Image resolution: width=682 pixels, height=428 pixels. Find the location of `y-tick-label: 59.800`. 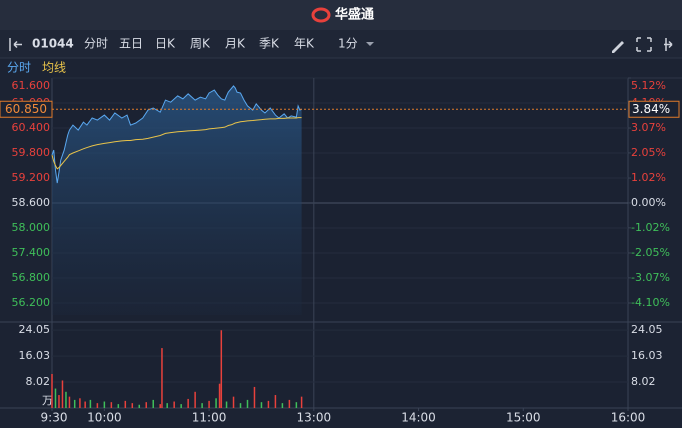

y-tick-label: 59.800 is located at coordinates (31, 152).